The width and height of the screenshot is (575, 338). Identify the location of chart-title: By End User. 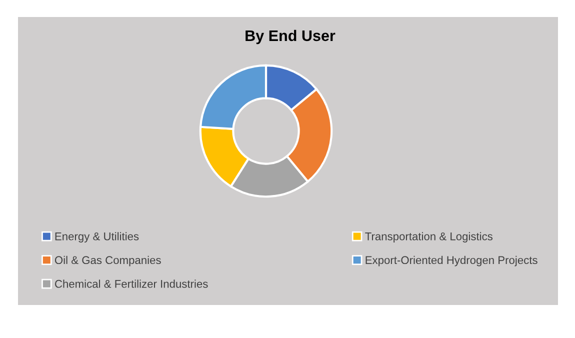
(291, 37).